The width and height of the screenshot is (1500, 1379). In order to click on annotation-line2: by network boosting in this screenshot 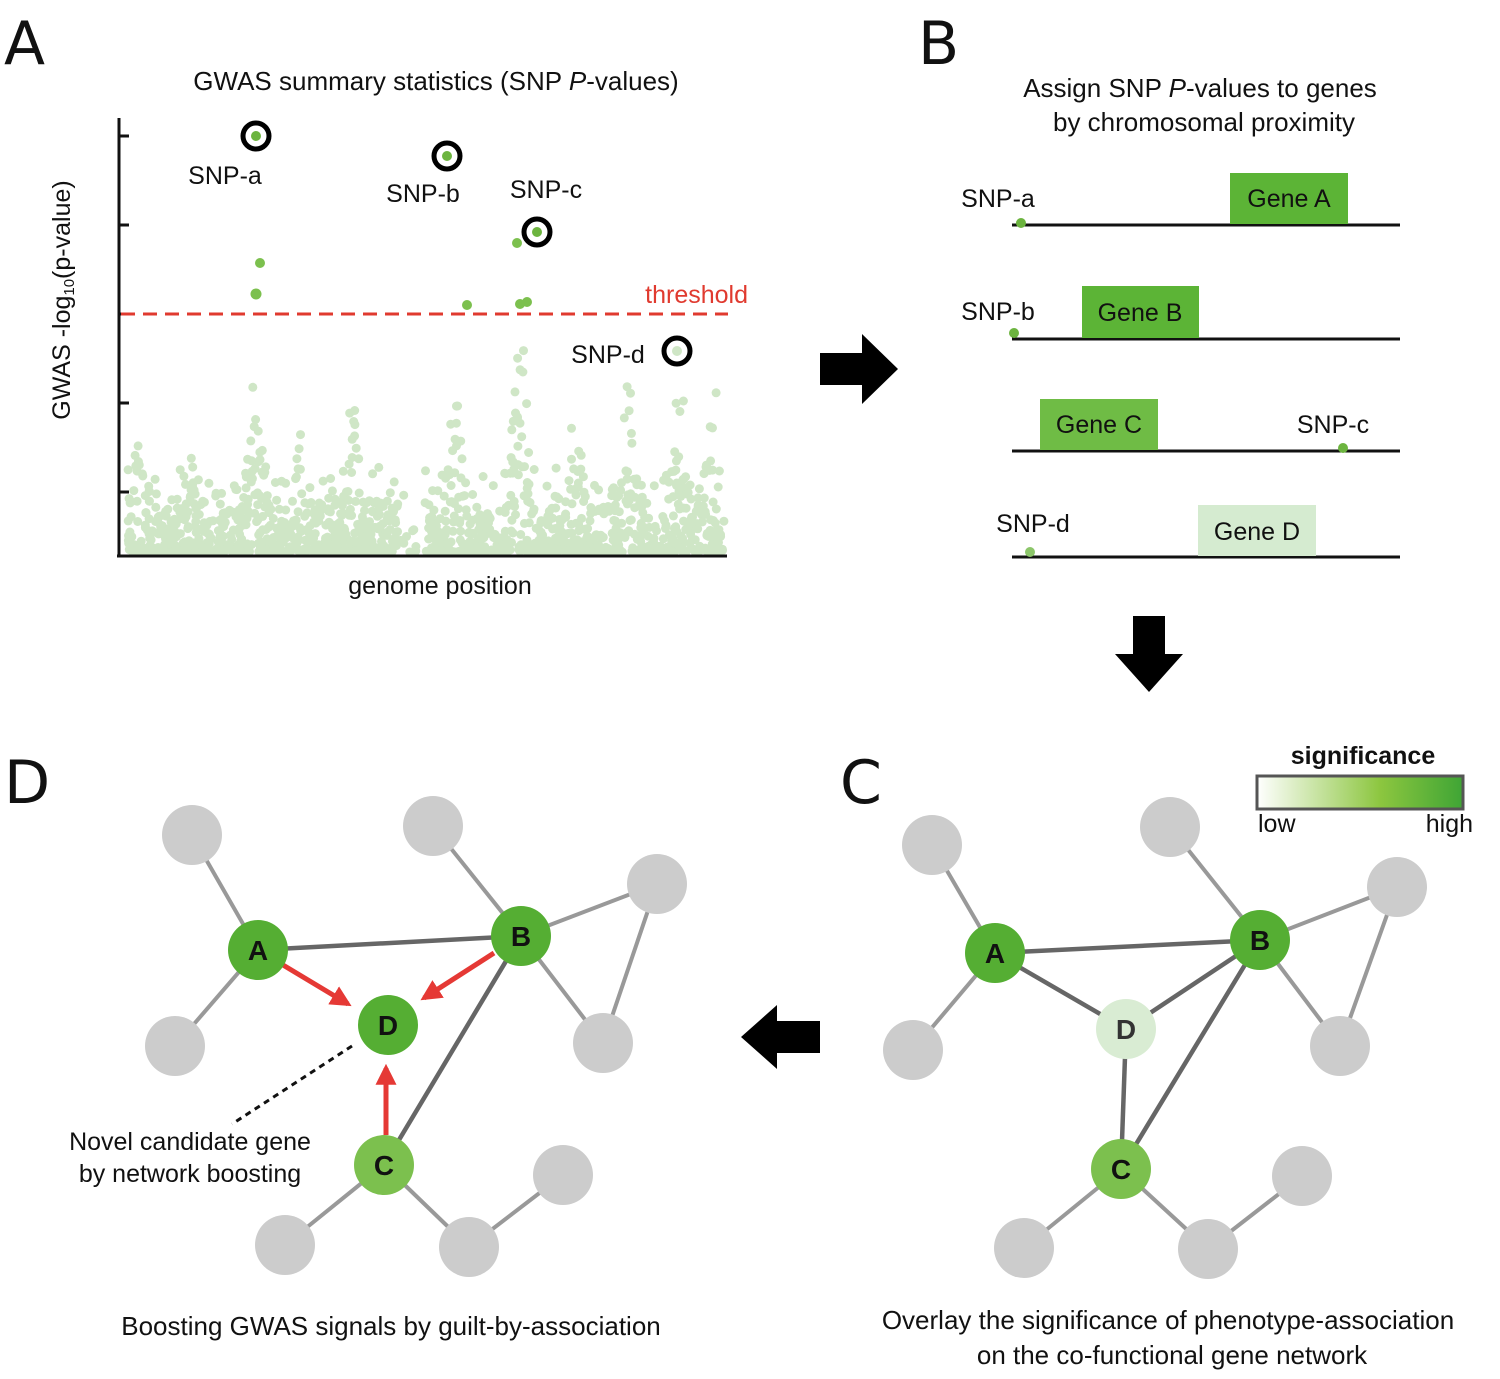, I will do `click(190, 1174)`.